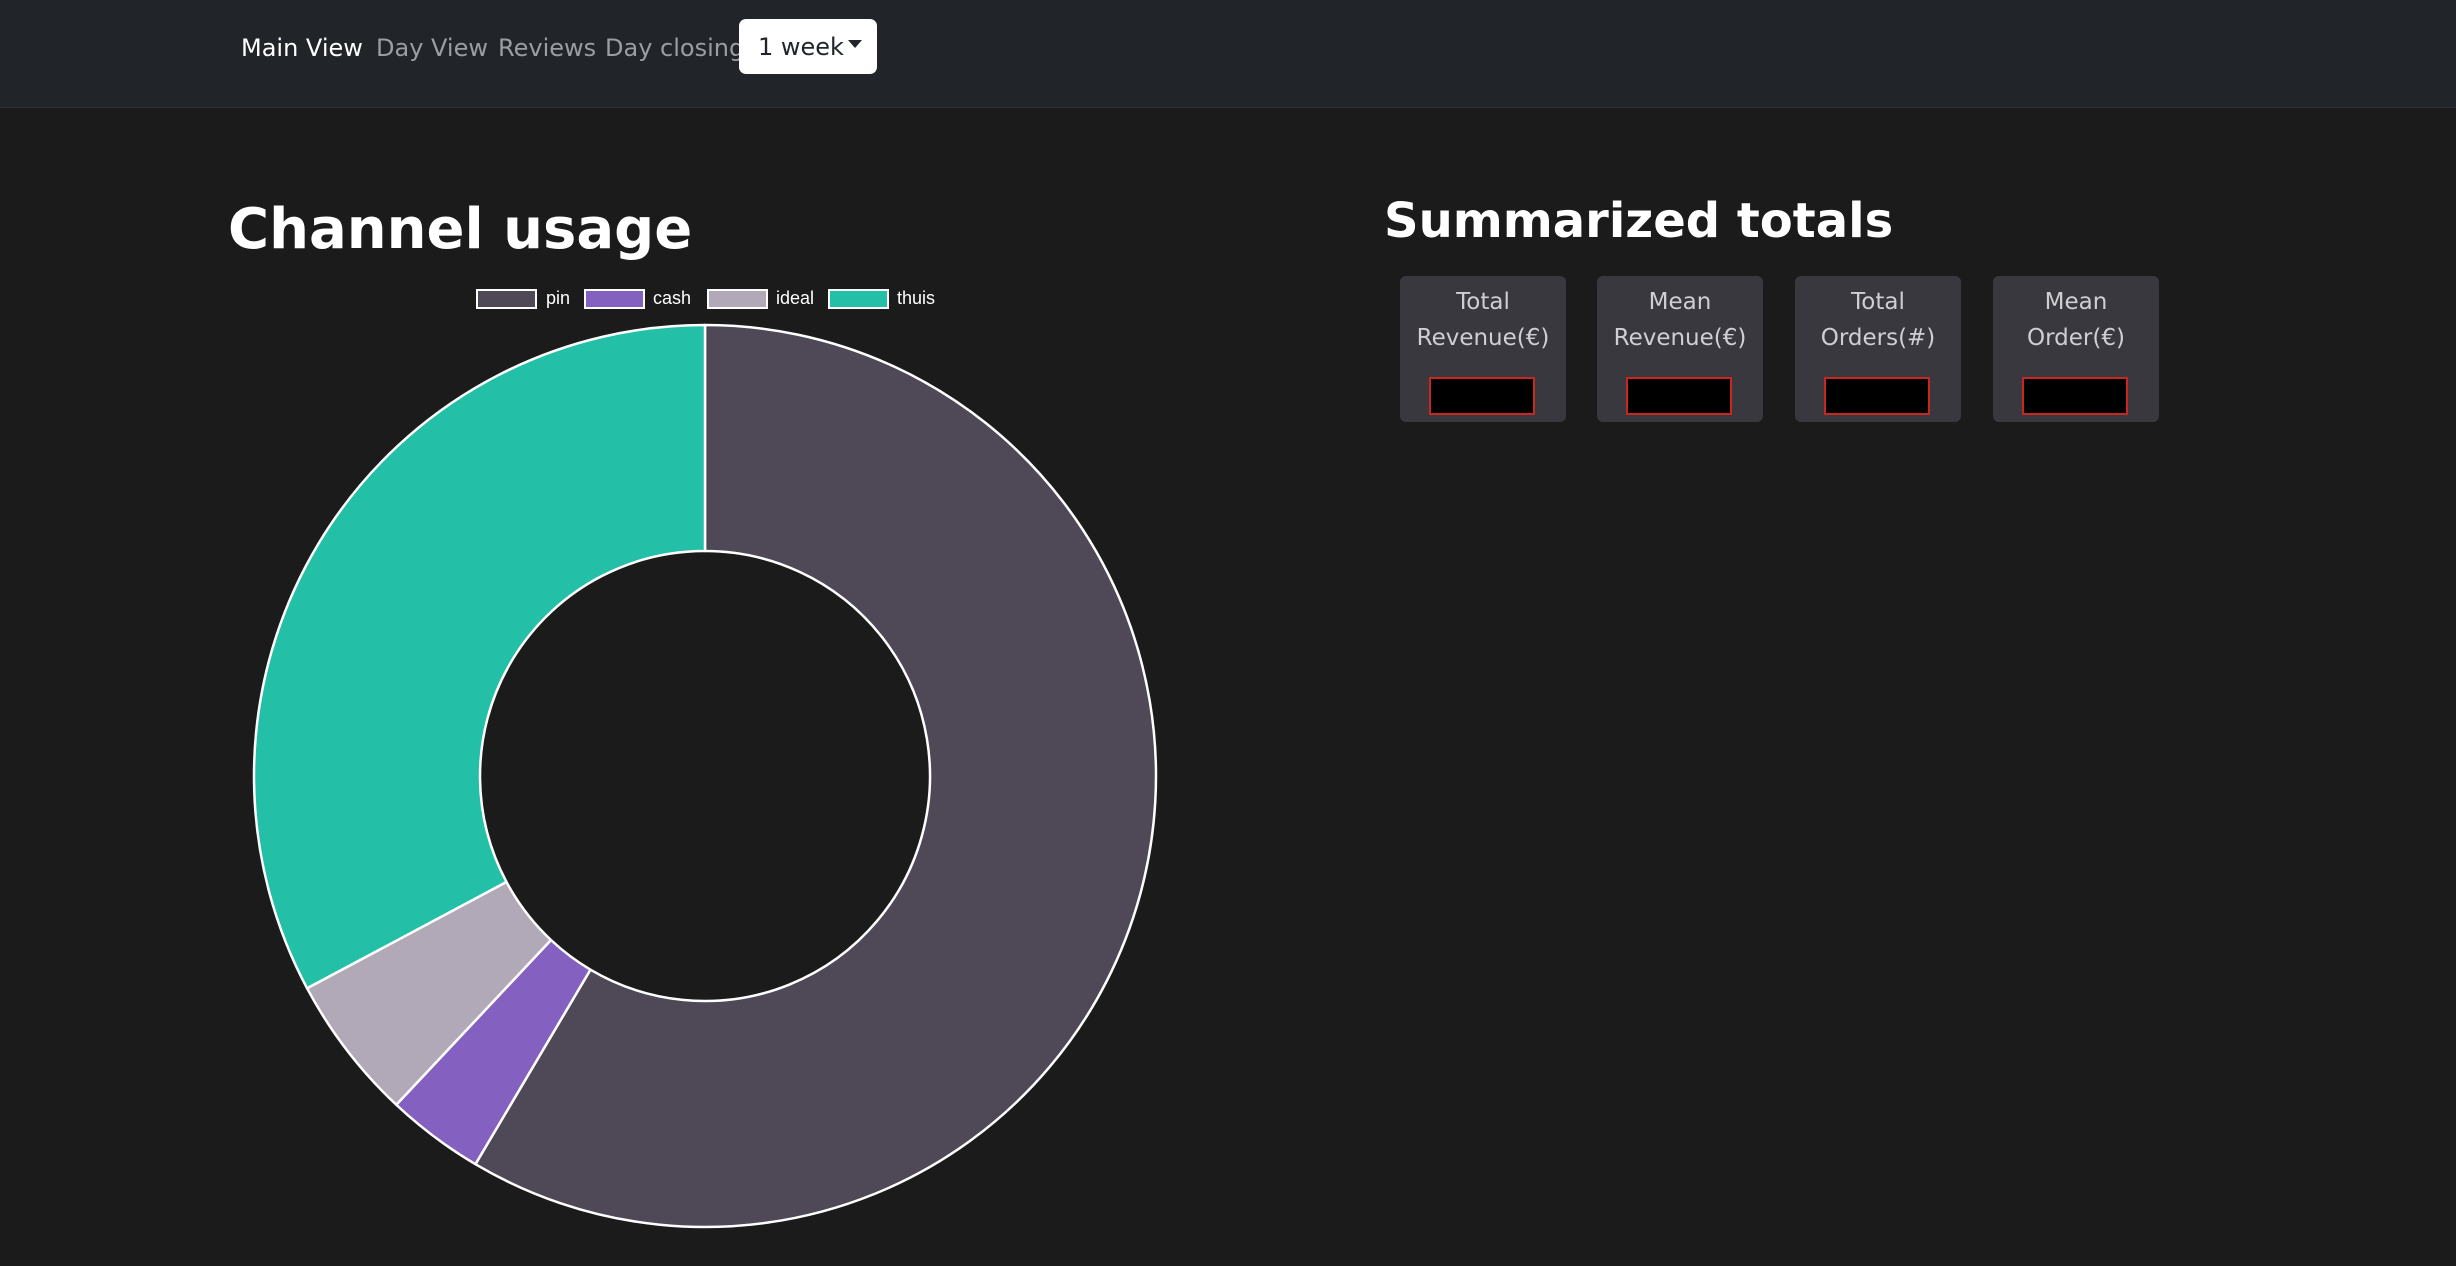 This screenshot has width=2456, height=1266. I want to click on legend-label-pin: pin, so click(558, 298).